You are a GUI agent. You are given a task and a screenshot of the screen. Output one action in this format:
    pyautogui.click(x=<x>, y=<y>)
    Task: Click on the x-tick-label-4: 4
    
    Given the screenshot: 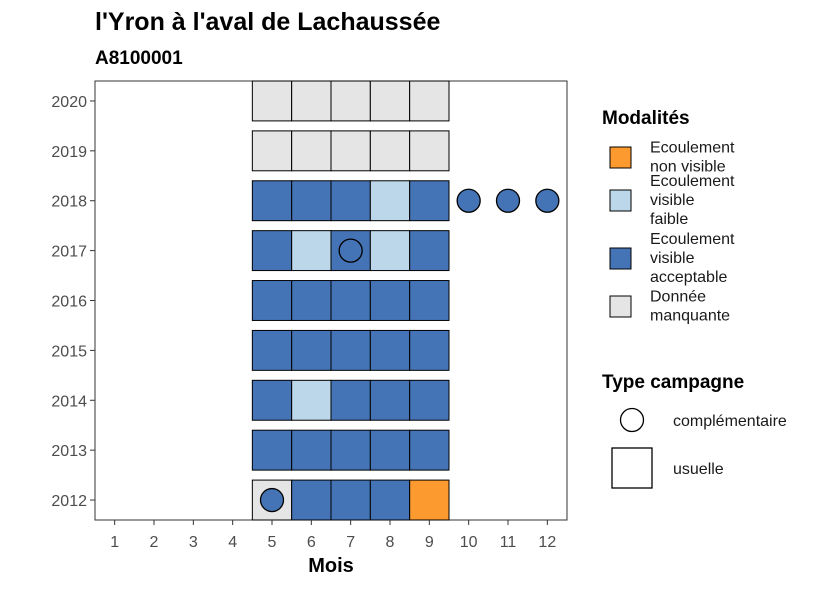 What is the action you would take?
    pyautogui.click(x=232, y=542)
    